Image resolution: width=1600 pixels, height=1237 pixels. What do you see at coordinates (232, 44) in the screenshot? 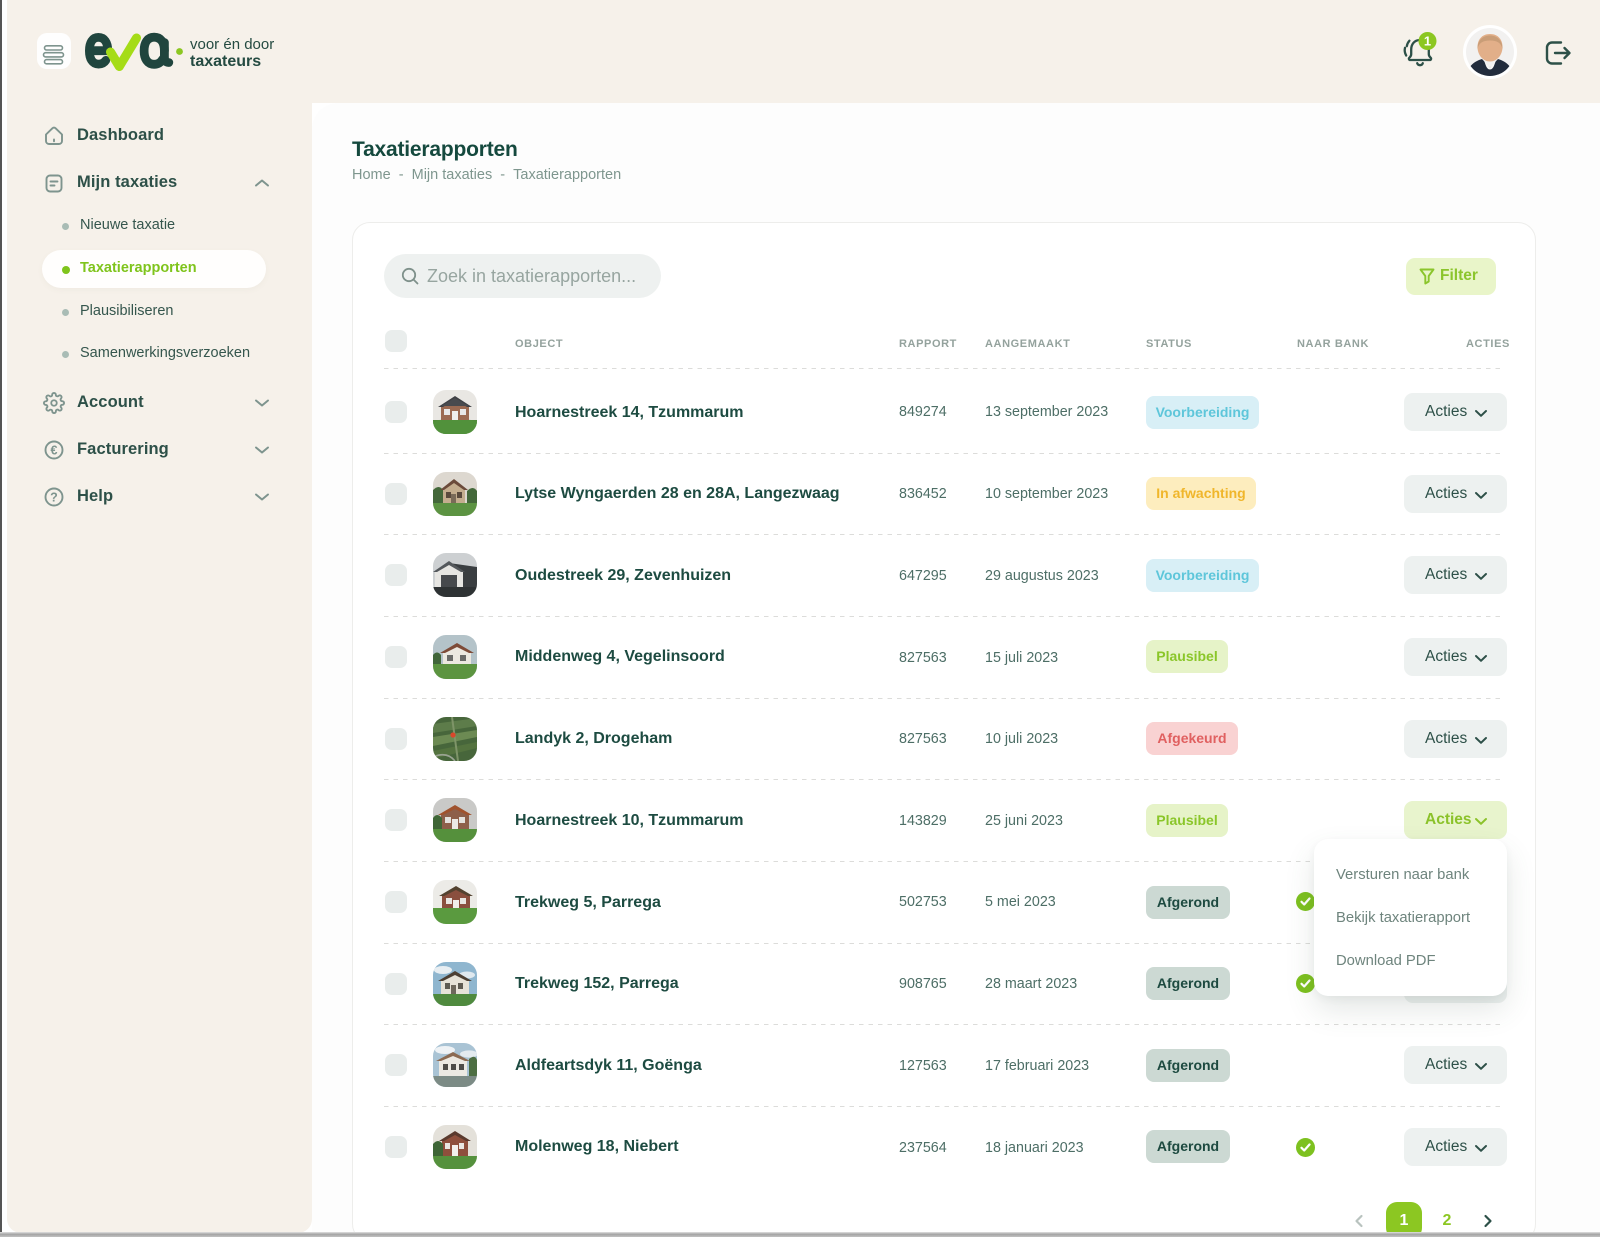
I see `svg-text: voor én door` at bounding box center [232, 44].